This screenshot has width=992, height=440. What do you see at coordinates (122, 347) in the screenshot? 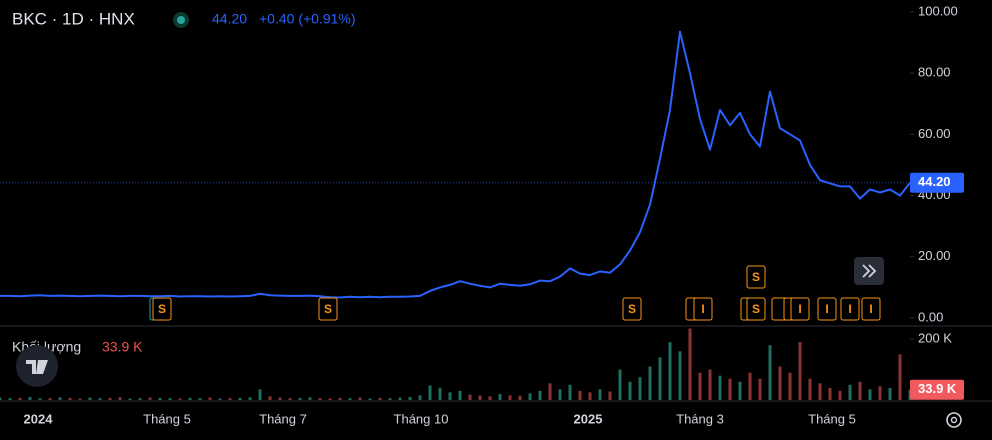
I see `volume-last: 33.9 K` at bounding box center [122, 347].